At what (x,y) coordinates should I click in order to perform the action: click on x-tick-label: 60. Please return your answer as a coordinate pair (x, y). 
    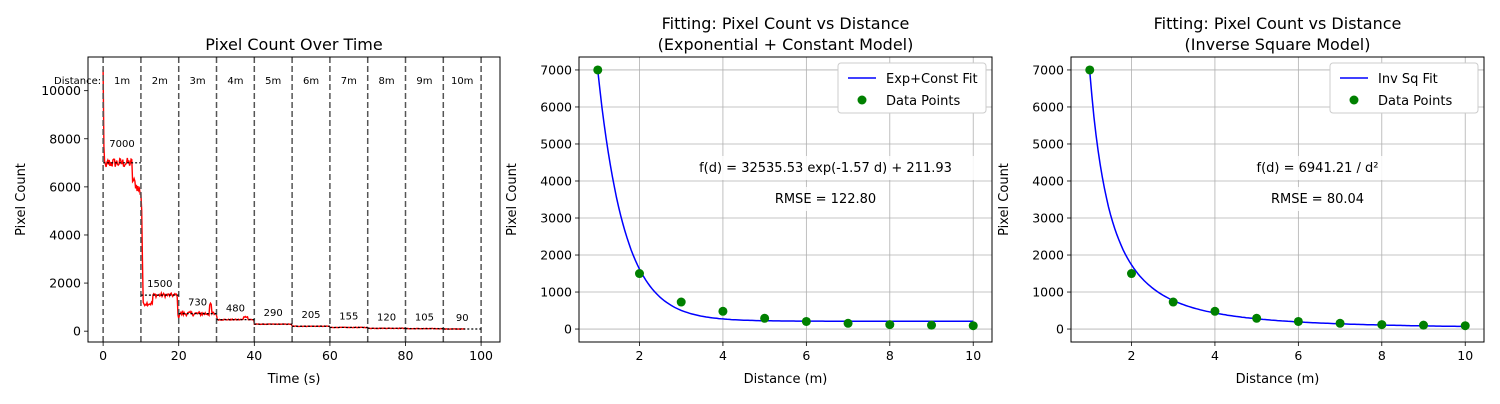
    Looking at the image, I should click on (330, 355).